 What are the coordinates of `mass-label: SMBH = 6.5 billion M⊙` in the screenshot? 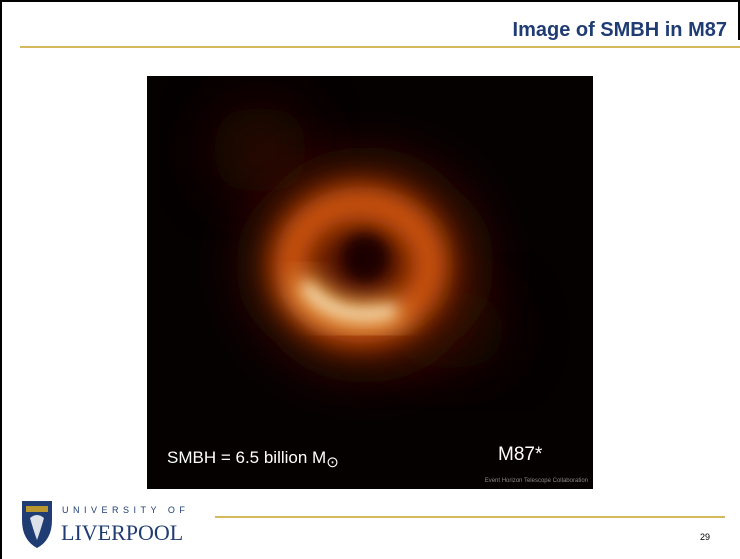 It's located at (253, 459).